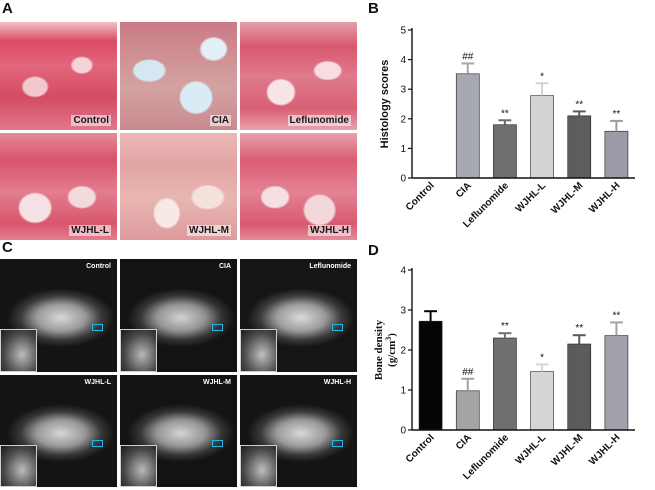 The width and height of the screenshot is (655, 490). What do you see at coordinates (224, 266) in the screenshot?
I see `xray-tile-label: CIA` at bounding box center [224, 266].